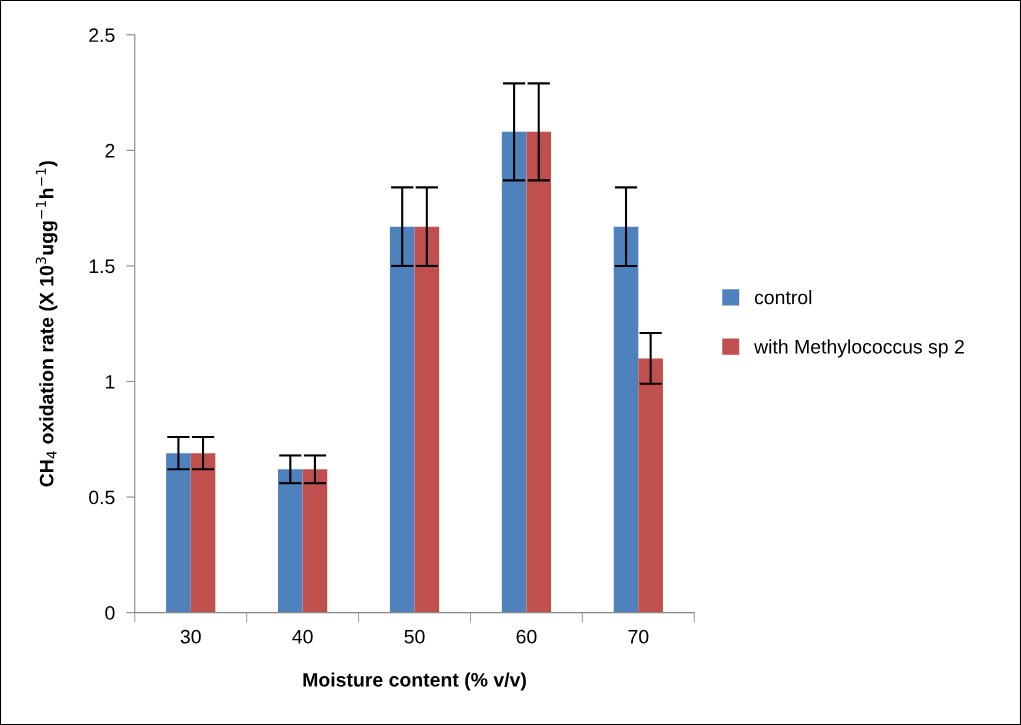 The image size is (1021, 725). What do you see at coordinates (110, 613) in the screenshot?
I see `y-tick-label: 0` at bounding box center [110, 613].